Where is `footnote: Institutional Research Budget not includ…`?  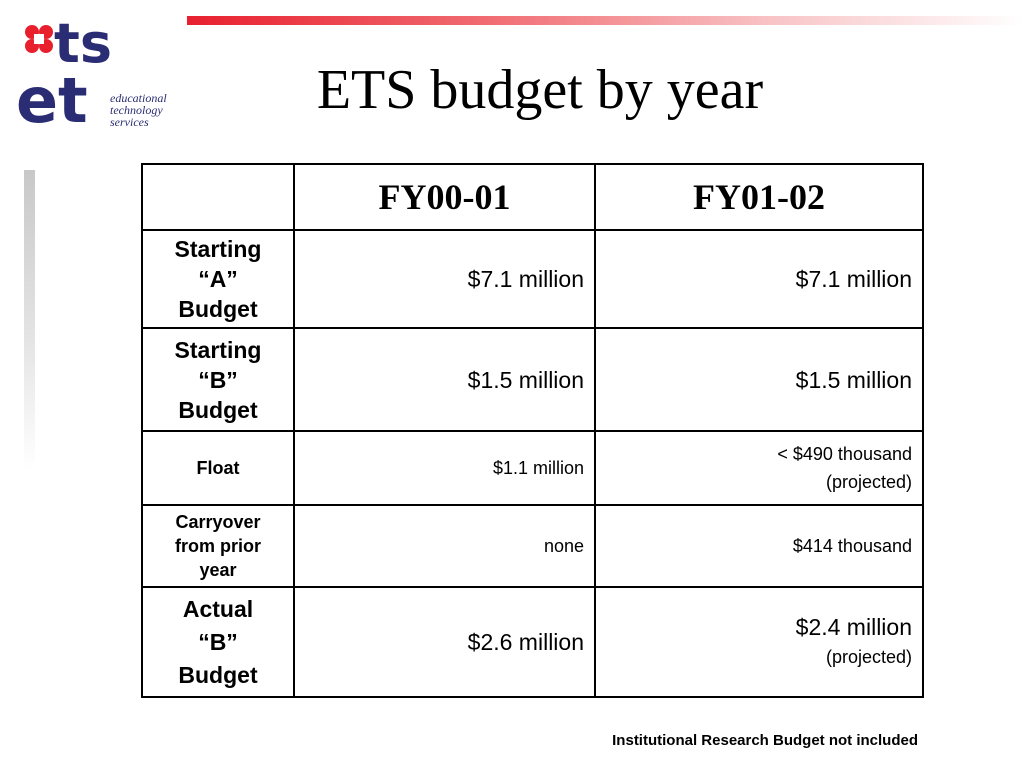 footnote: Institutional Research Budget not includ… is located at coordinates (765, 740).